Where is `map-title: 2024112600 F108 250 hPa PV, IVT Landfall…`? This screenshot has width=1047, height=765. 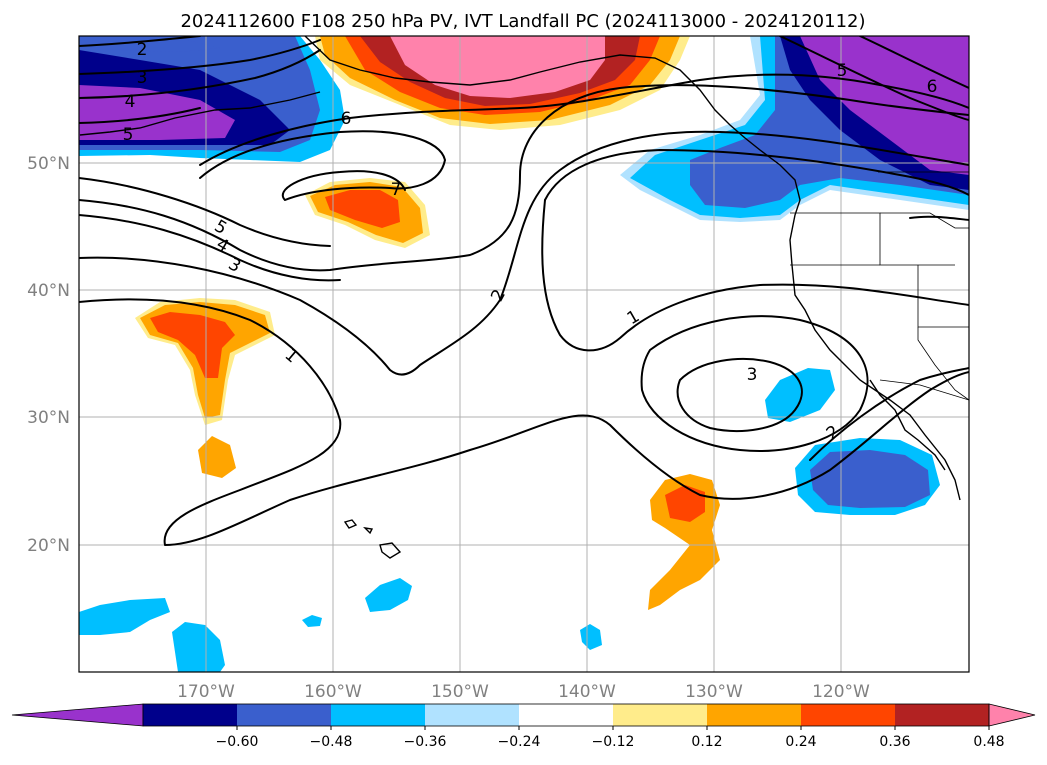 map-title: 2024112600 F108 250 hPa PV, IVT Landfall… is located at coordinates (522, 21).